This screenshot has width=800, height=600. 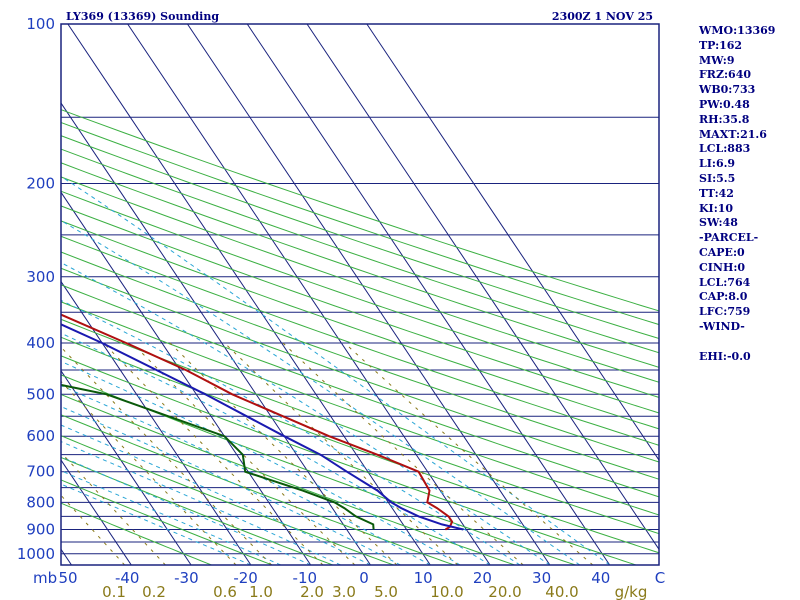 I want to click on index-line: PW:0.48, so click(x=724, y=104).